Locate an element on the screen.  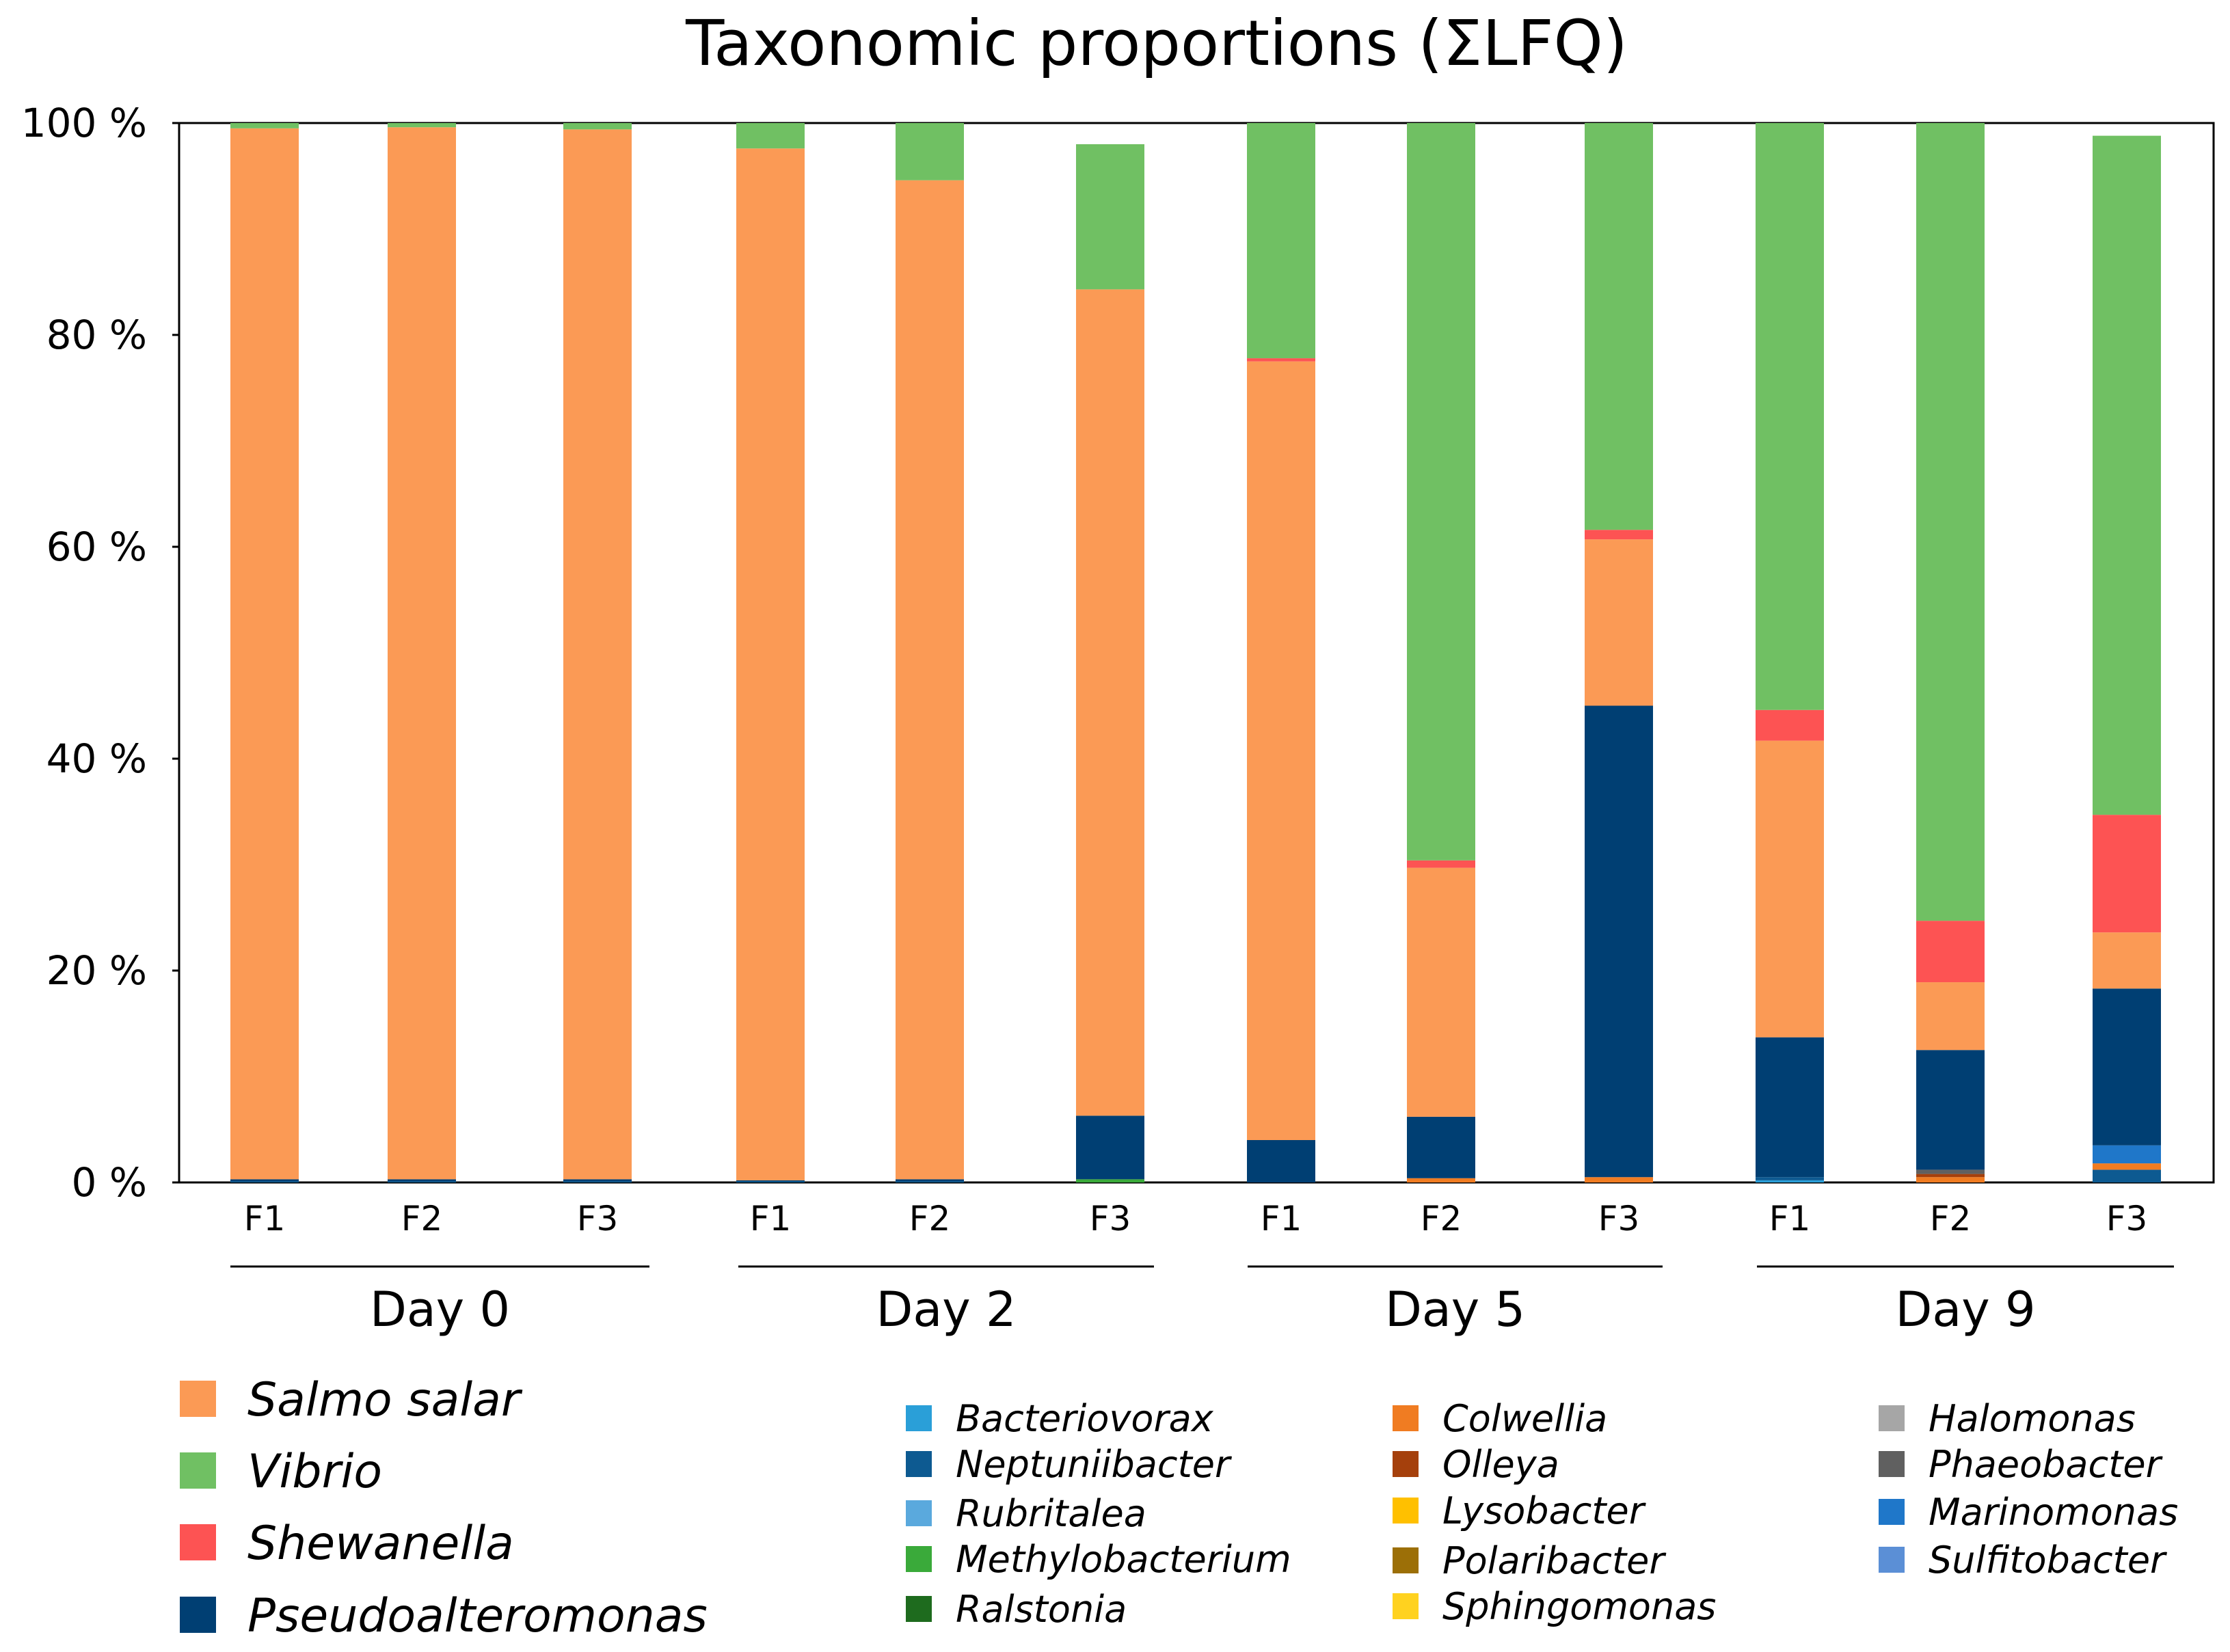
y-tick-label: 0 % is located at coordinates (110, 1182).